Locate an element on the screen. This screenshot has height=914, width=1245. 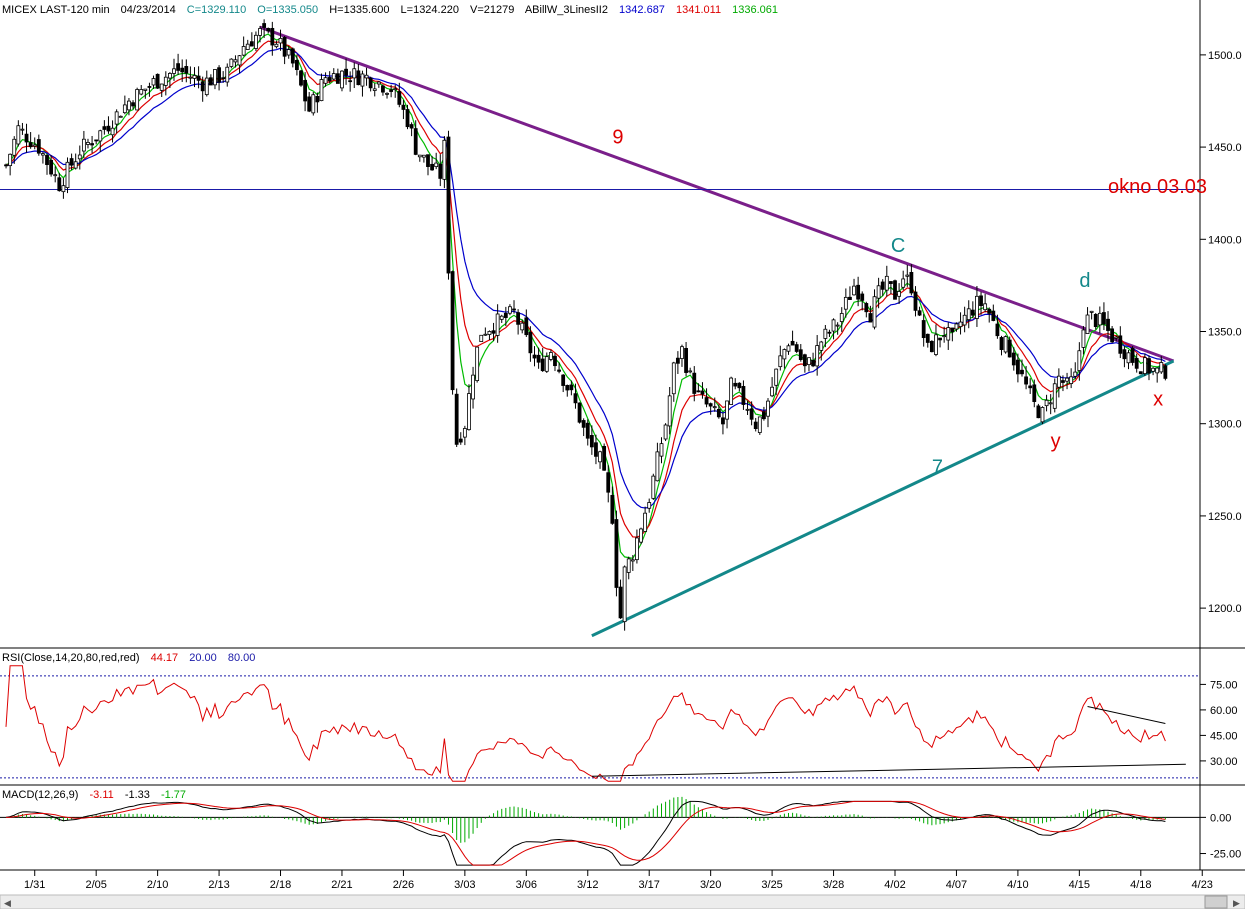
rsi-label: RSI(Close,14,20,80,red,red) is located at coordinates (71, 658).